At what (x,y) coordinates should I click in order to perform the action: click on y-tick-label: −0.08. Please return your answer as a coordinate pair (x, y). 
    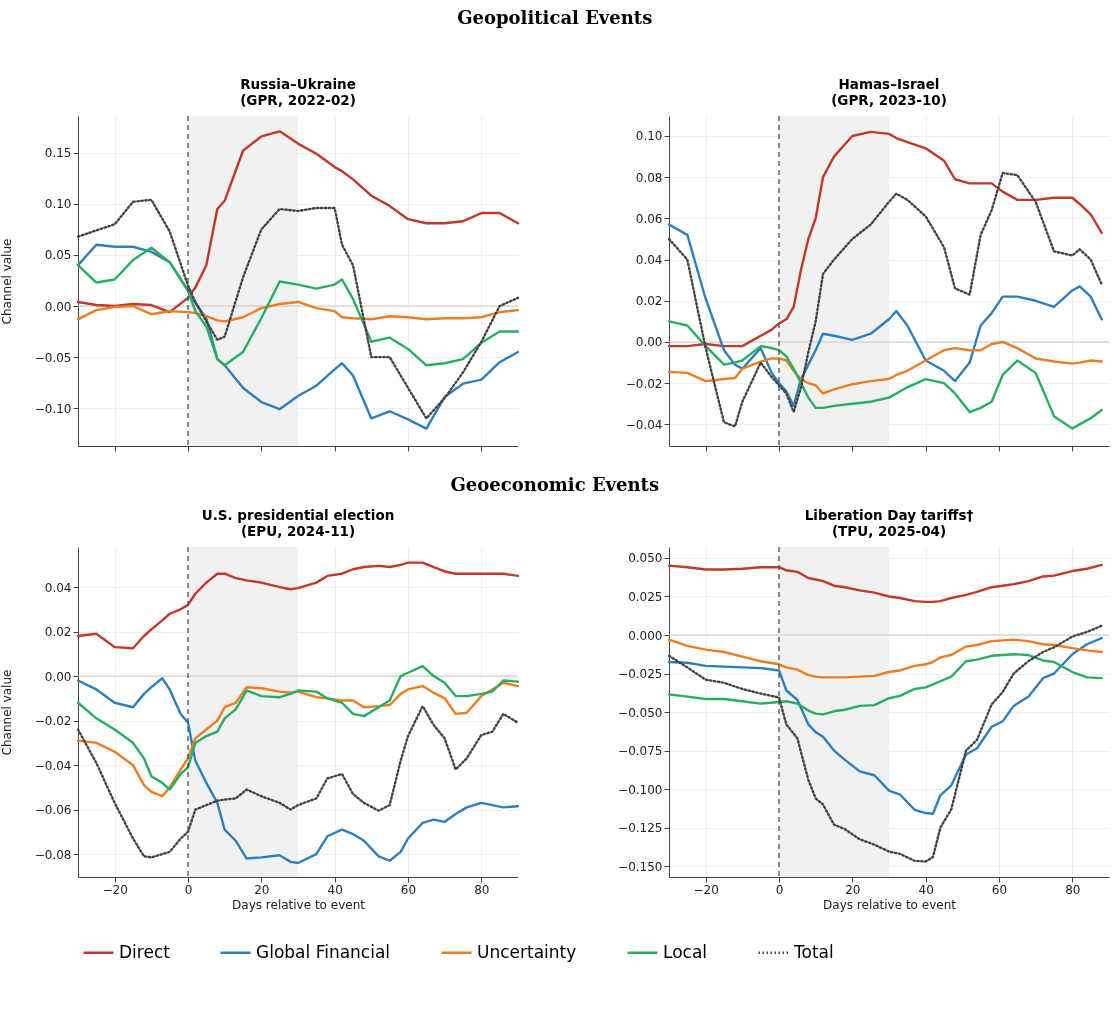
    Looking at the image, I should click on (53, 854).